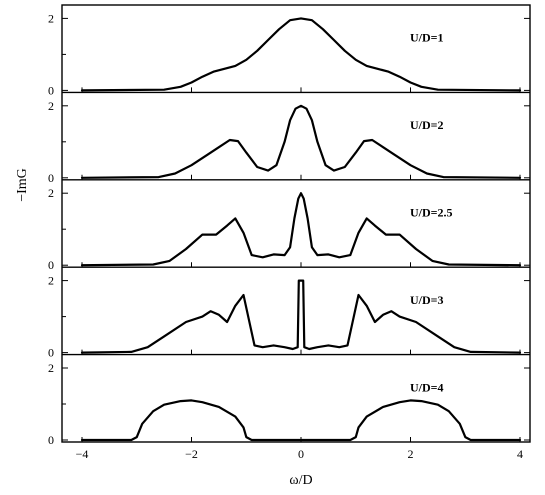 The width and height of the screenshot is (545, 495). I want to click on panel-label: U/D=1, so click(427, 38).